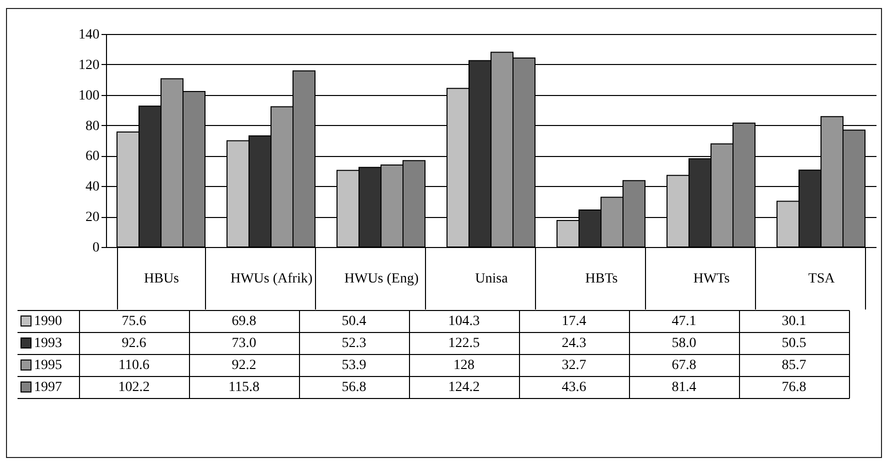  What do you see at coordinates (492, 279) in the screenshot?
I see `x-tick-label: Unisa` at bounding box center [492, 279].